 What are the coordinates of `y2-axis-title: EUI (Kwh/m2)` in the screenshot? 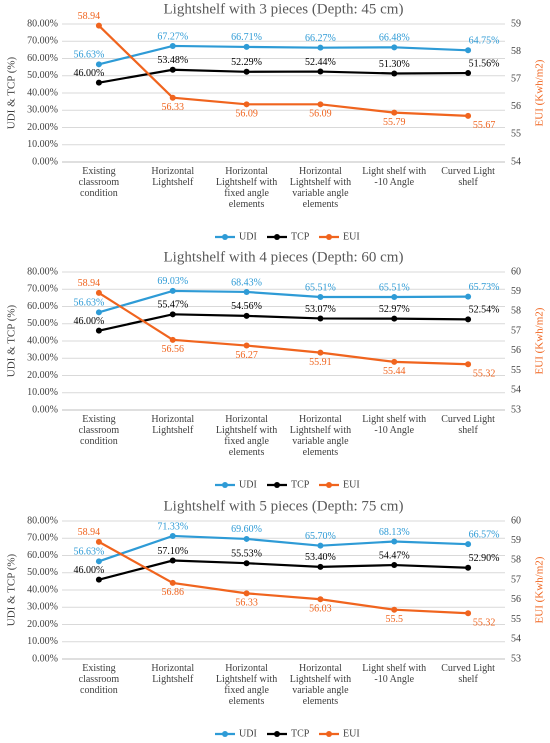 It's located at (540, 589).